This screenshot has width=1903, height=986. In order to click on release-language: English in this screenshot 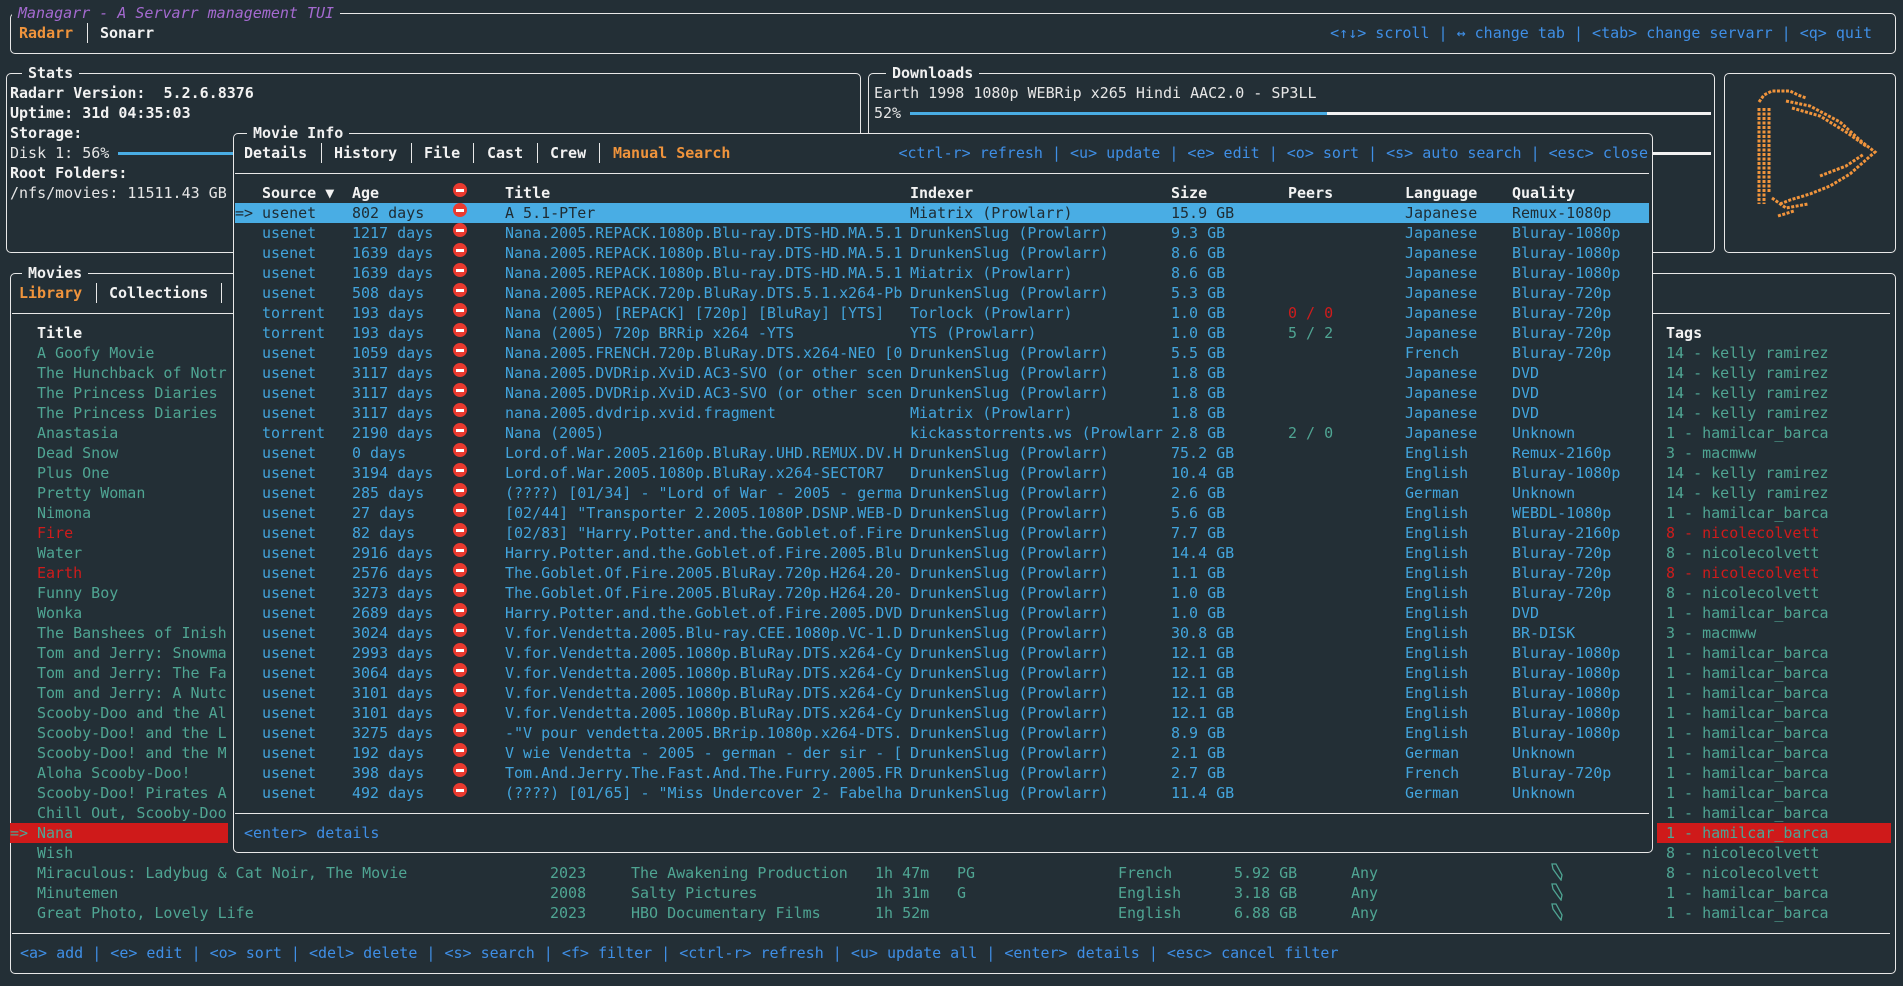, I will do `click(1437, 553)`.